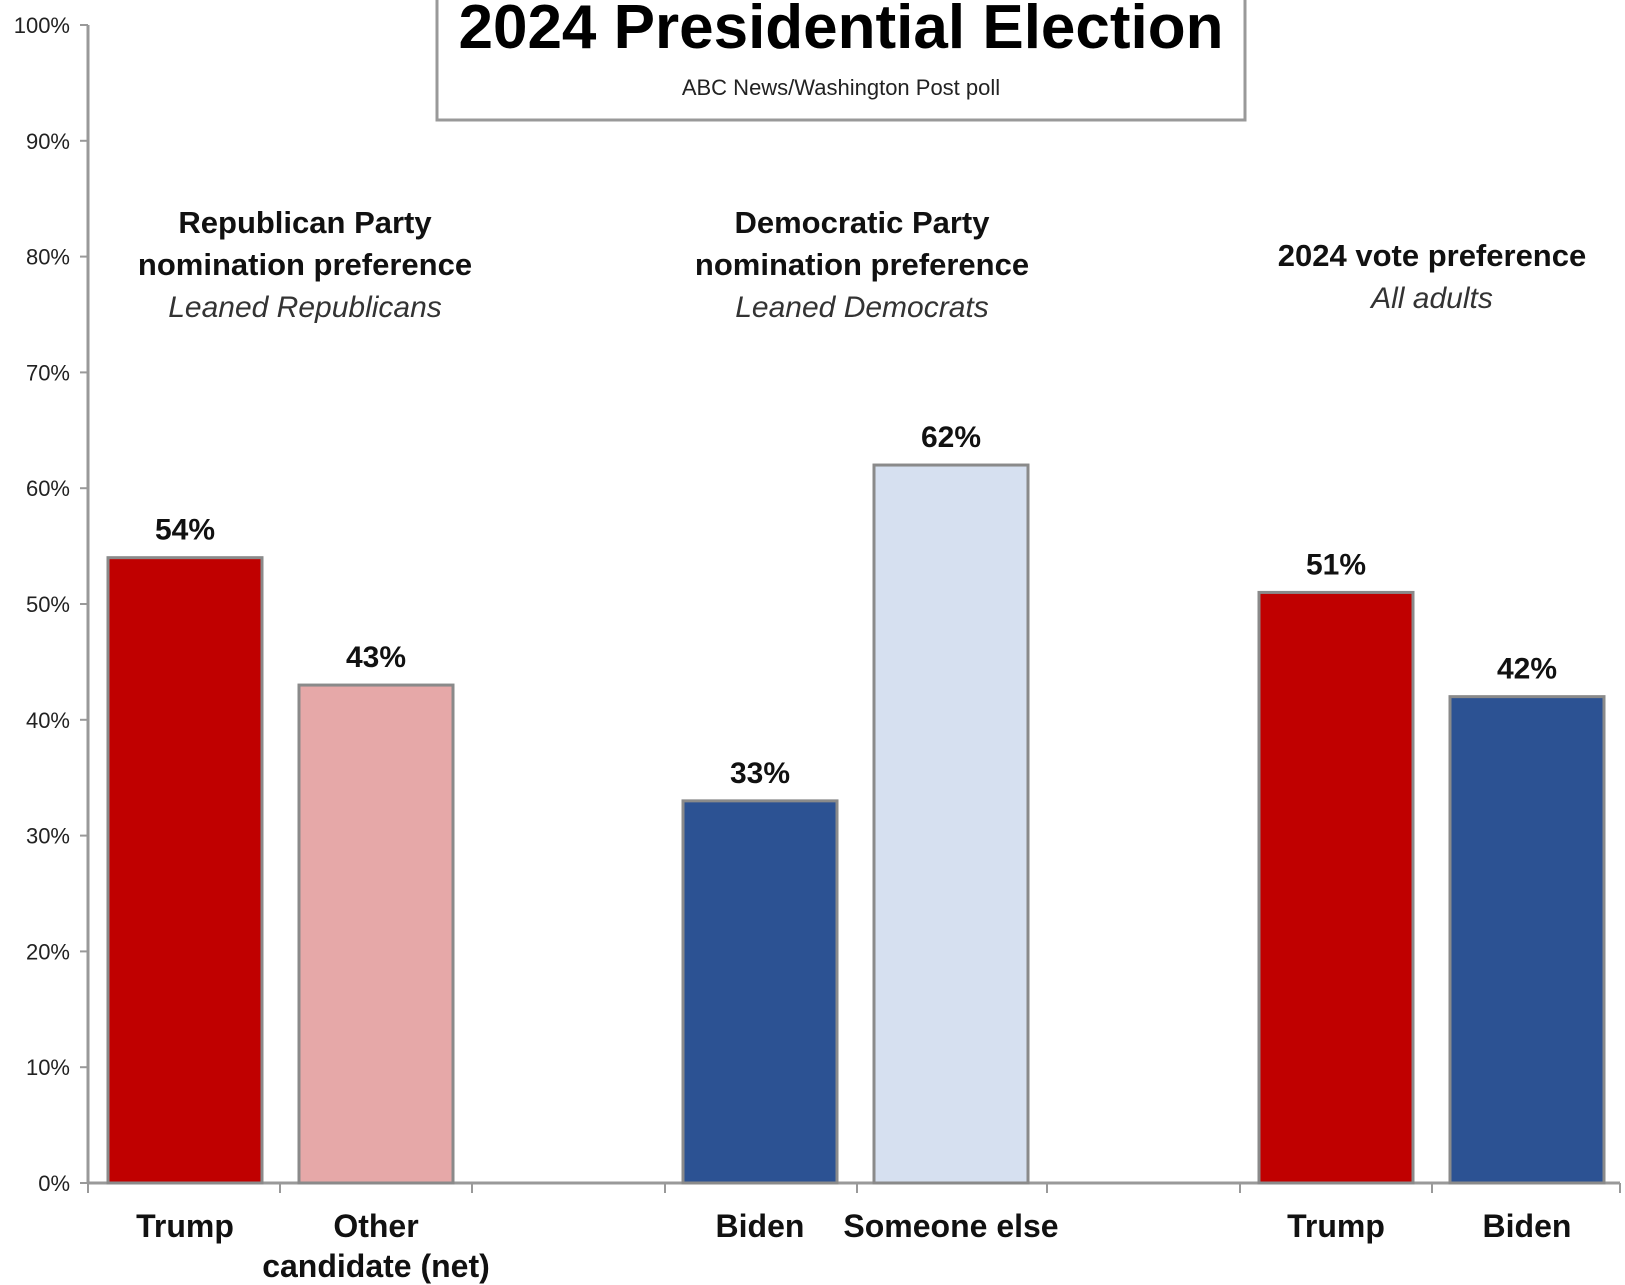 The width and height of the screenshot is (1625, 1285). What do you see at coordinates (376, 657) in the screenshot?
I see `bar-value-label: 43%` at bounding box center [376, 657].